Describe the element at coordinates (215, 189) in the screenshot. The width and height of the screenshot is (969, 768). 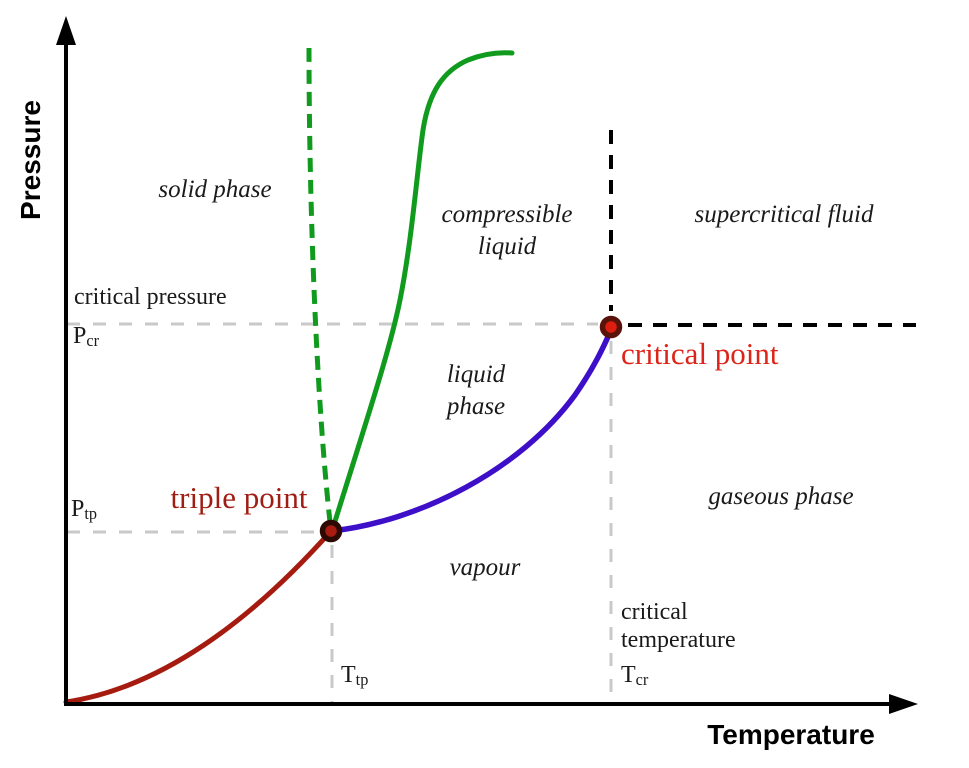
I see `region-label-solid-phase: solid phase` at that location.